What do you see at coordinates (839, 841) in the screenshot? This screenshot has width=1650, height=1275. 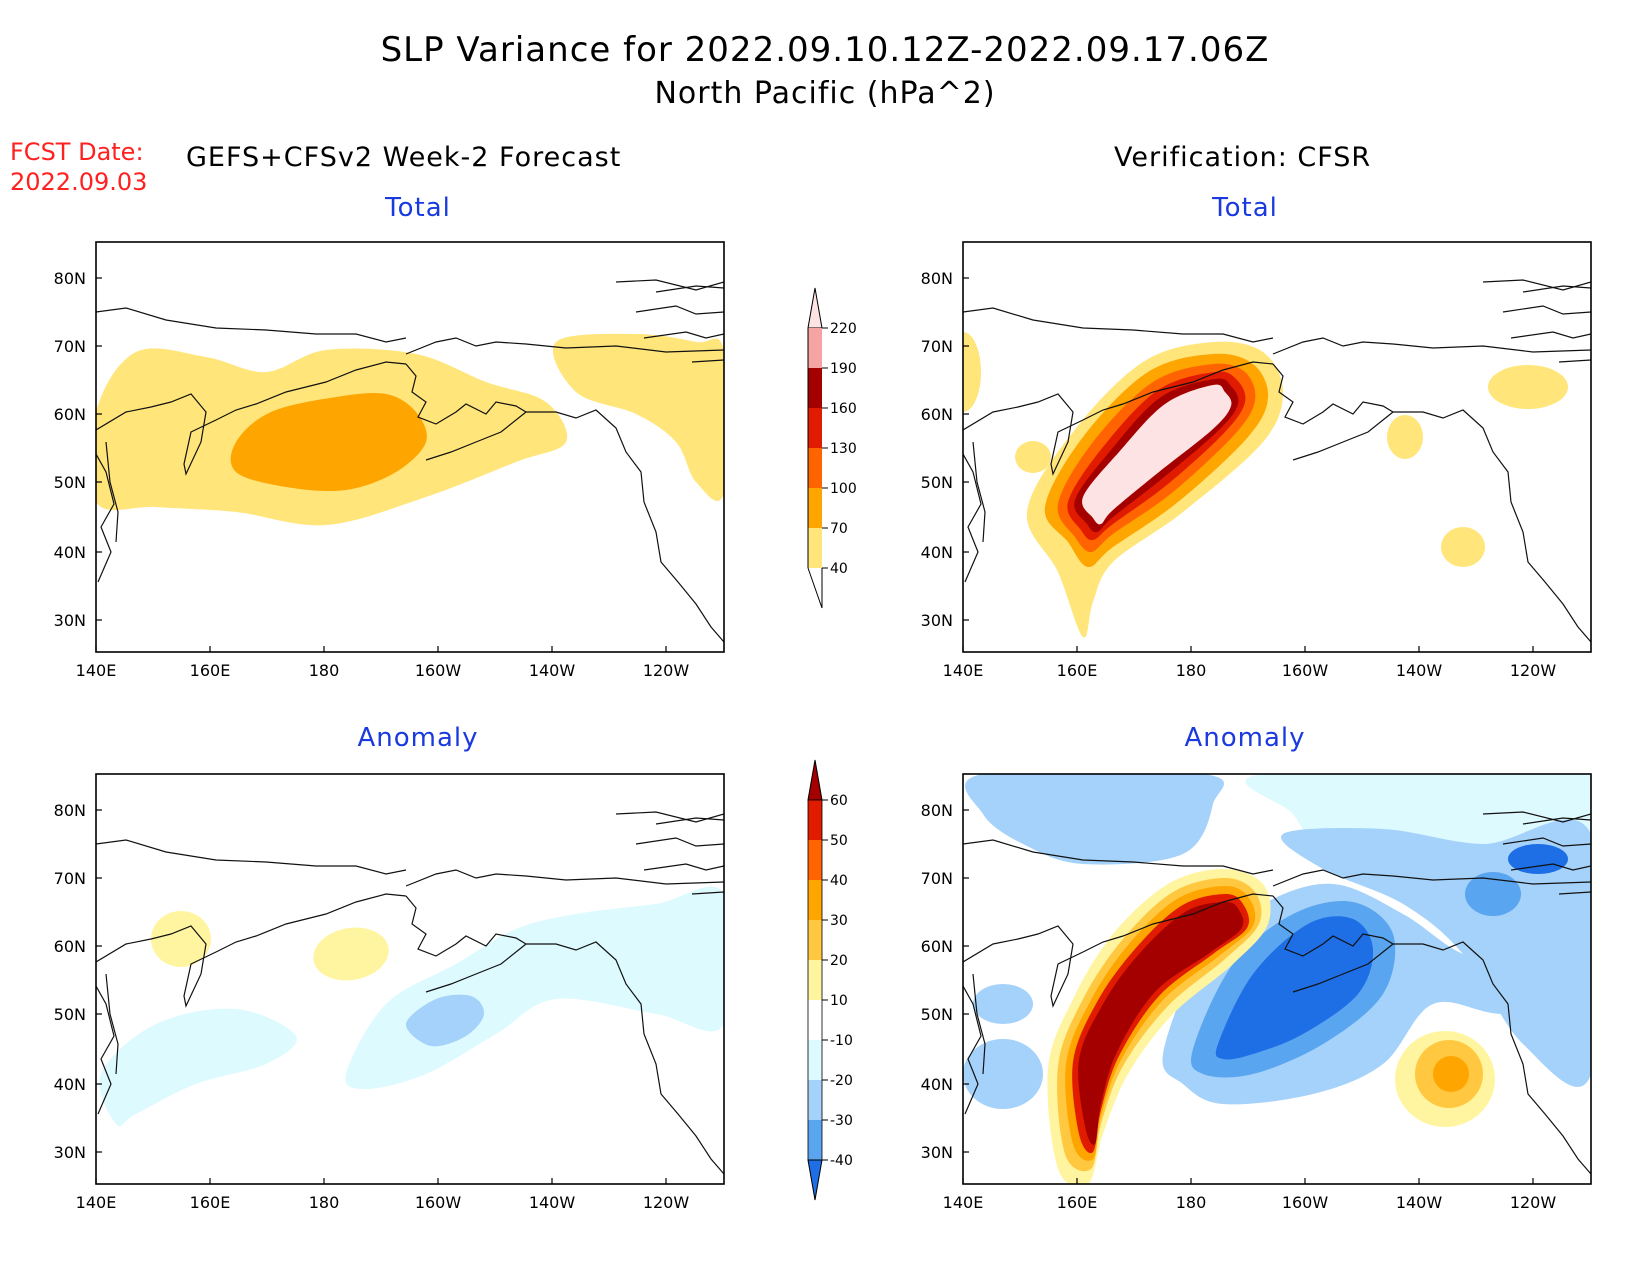 I see `colorbar-level-label: 50` at bounding box center [839, 841].